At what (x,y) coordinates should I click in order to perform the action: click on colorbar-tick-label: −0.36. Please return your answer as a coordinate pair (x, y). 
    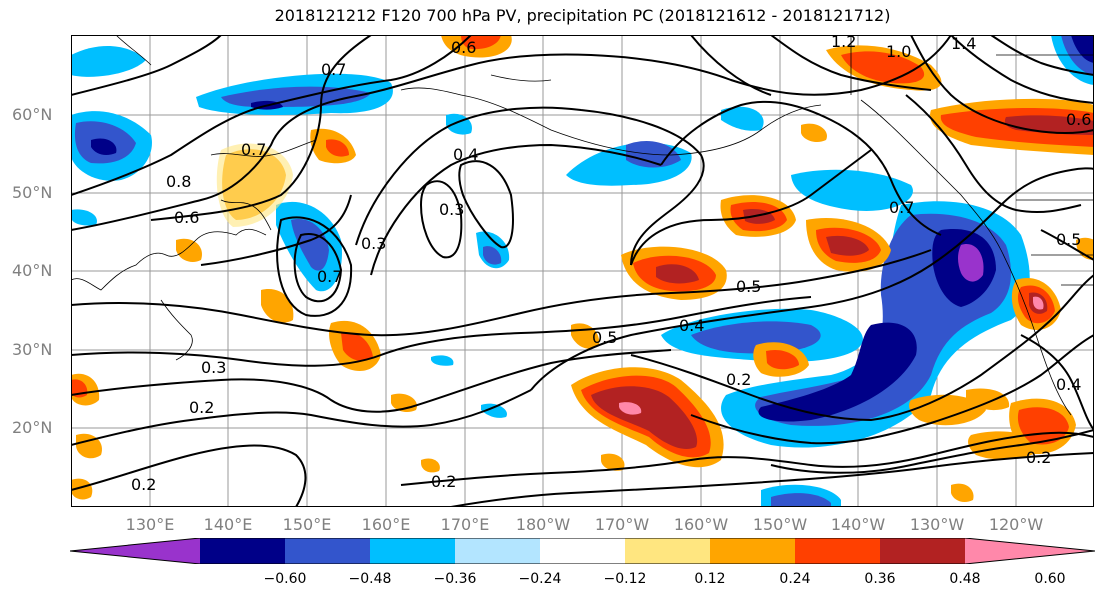
    Looking at the image, I should click on (455, 579).